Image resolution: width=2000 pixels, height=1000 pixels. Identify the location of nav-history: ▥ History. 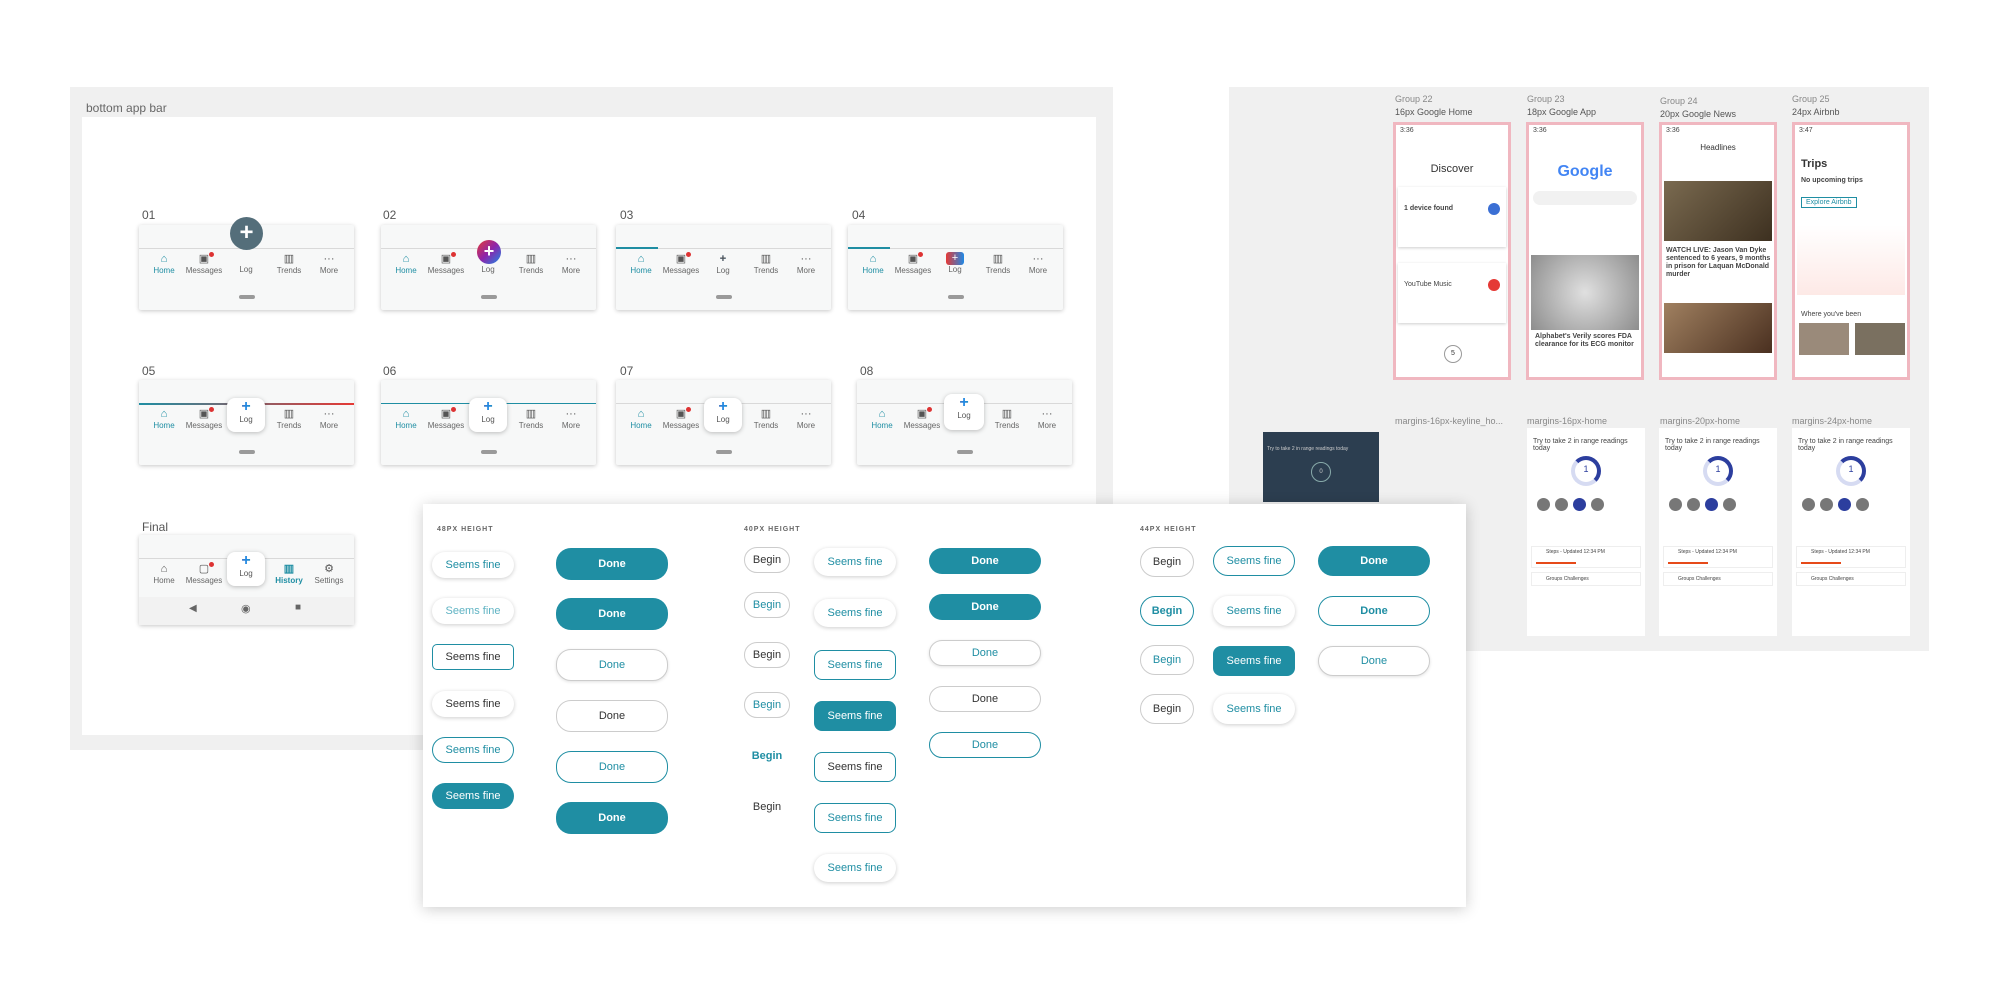
(289, 573).